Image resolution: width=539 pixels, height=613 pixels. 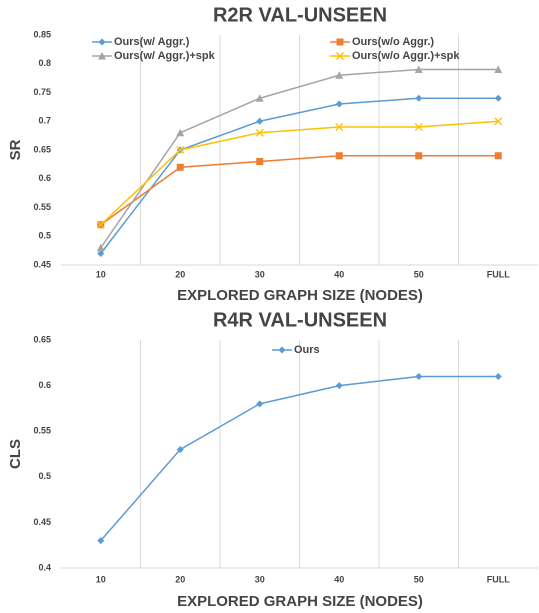 What do you see at coordinates (42, 34) in the screenshot?
I see `y-tick-label: 0.85` at bounding box center [42, 34].